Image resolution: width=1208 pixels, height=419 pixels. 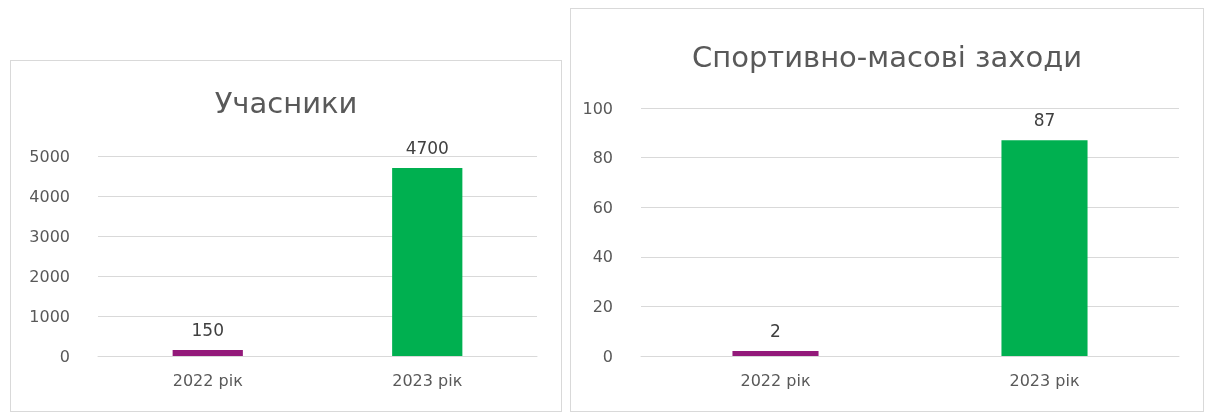 I want to click on y-tick-label: 60, so click(x=602, y=207).